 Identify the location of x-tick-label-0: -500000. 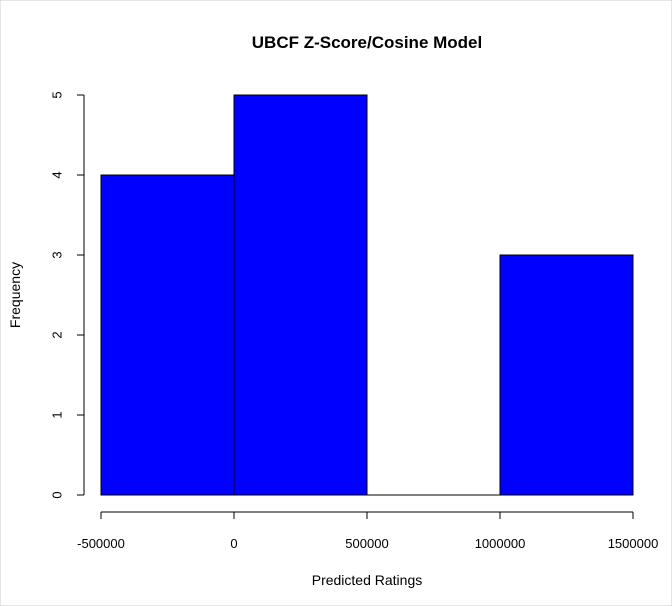
(101, 543).